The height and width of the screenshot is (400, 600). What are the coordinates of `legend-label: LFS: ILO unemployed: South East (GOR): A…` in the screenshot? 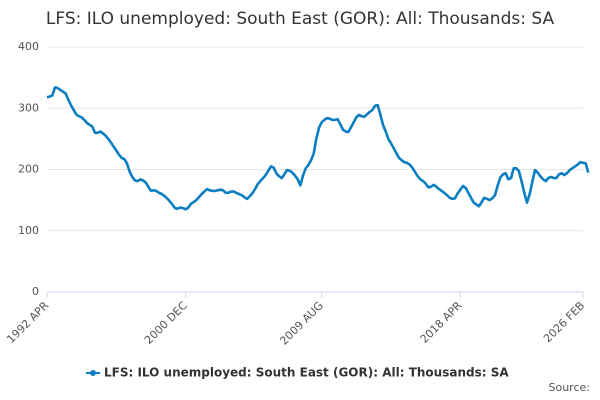 It's located at (306, 373).